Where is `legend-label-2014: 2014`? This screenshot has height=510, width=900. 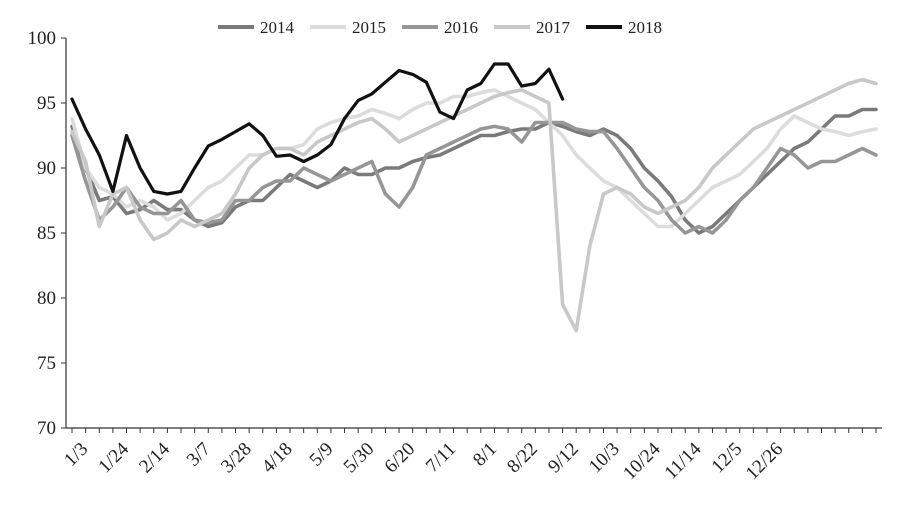 legend-label-2014: 2014 is located at coordinates (277, 27).